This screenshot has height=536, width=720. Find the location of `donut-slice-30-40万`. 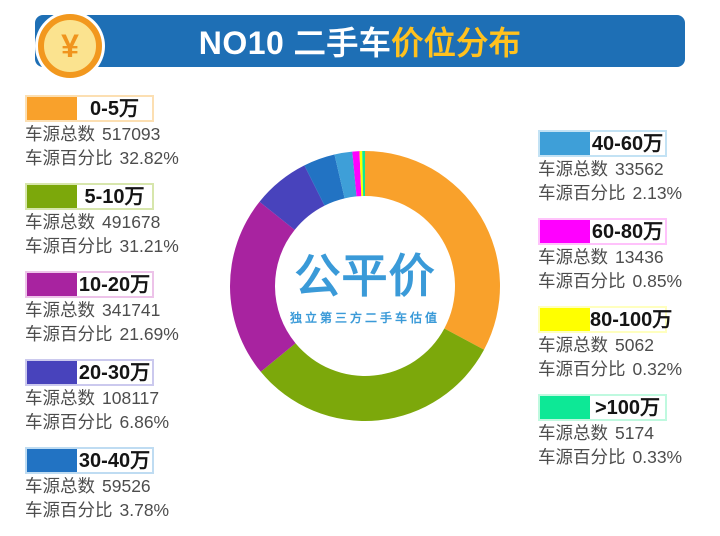

donut-slice-30-40万 is located at coordinates (324, 180).